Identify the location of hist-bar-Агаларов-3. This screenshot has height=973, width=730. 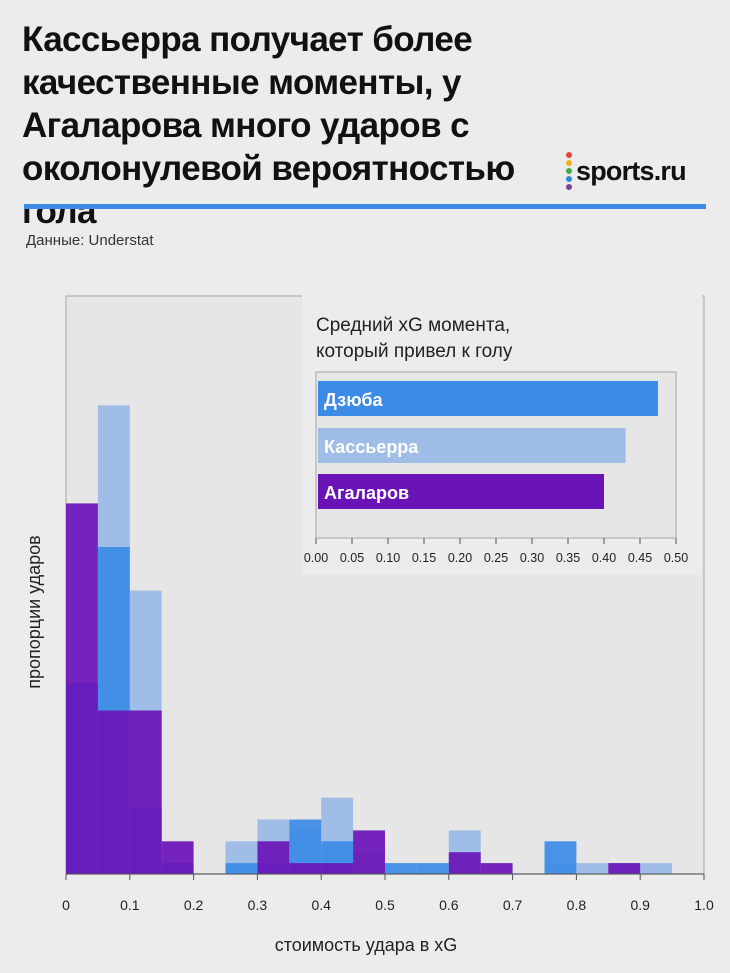
(177, 857).